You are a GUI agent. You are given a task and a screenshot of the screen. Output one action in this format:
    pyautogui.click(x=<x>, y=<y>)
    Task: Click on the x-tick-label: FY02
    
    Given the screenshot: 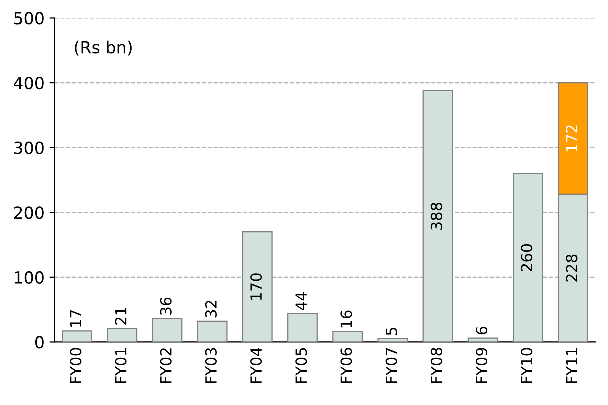 What is the action you would take?
    pyautogui.click(x=166, y=366)
    